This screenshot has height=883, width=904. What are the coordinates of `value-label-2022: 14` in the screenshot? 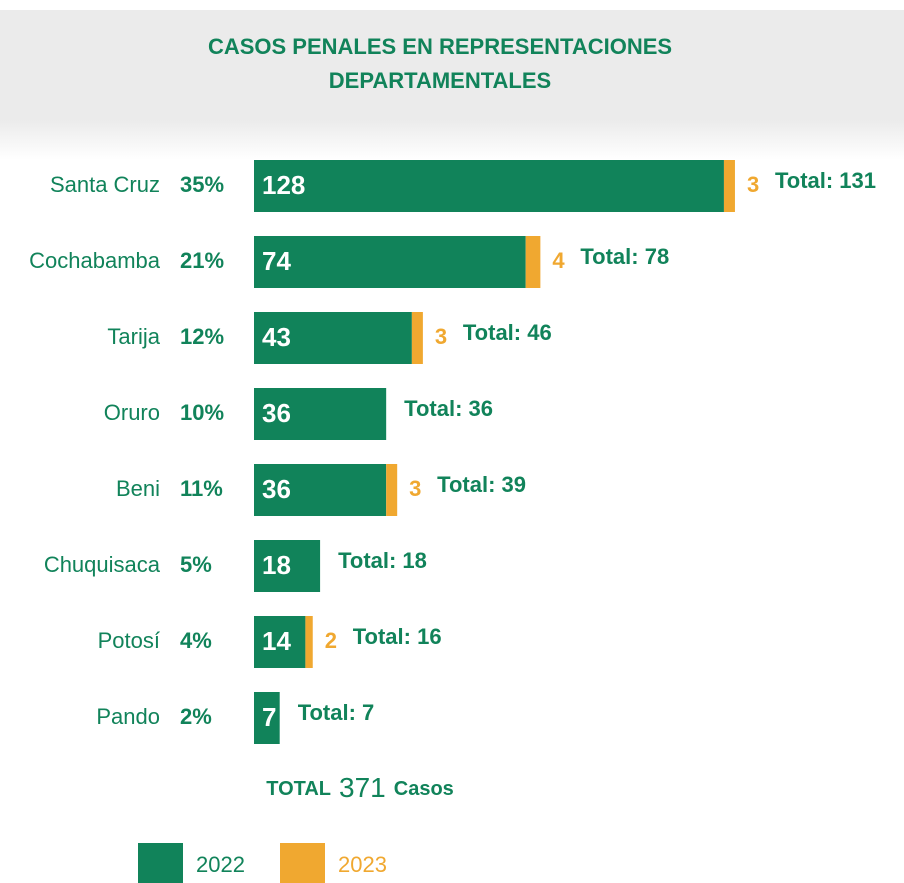 It's located at (276, 641).